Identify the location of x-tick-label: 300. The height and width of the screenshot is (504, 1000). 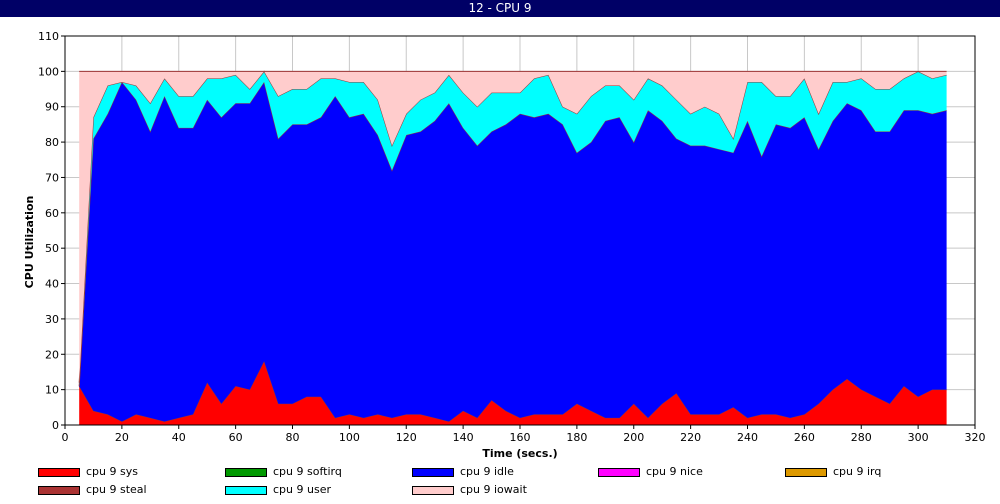
(918, 437).